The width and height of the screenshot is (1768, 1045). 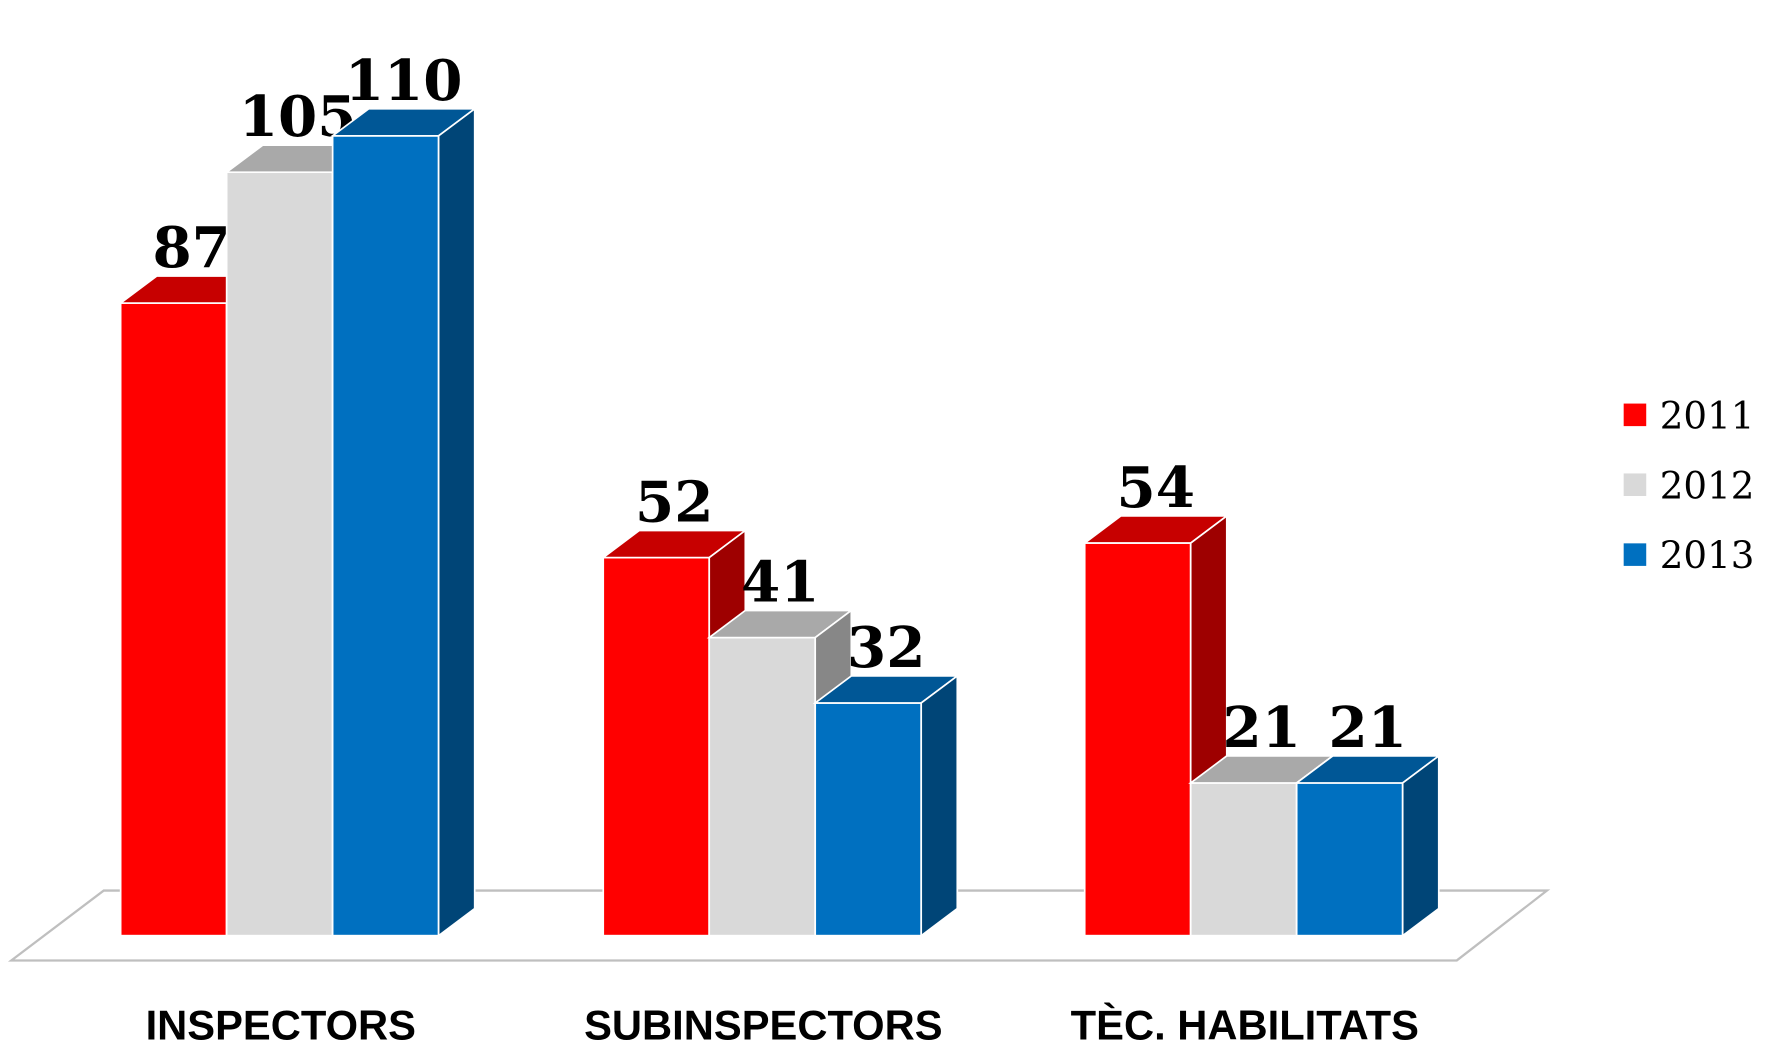 What do you see at coordinates (780, 582) in the screenshot?
I see `value-label: 41` at bounding box center [780, 582].